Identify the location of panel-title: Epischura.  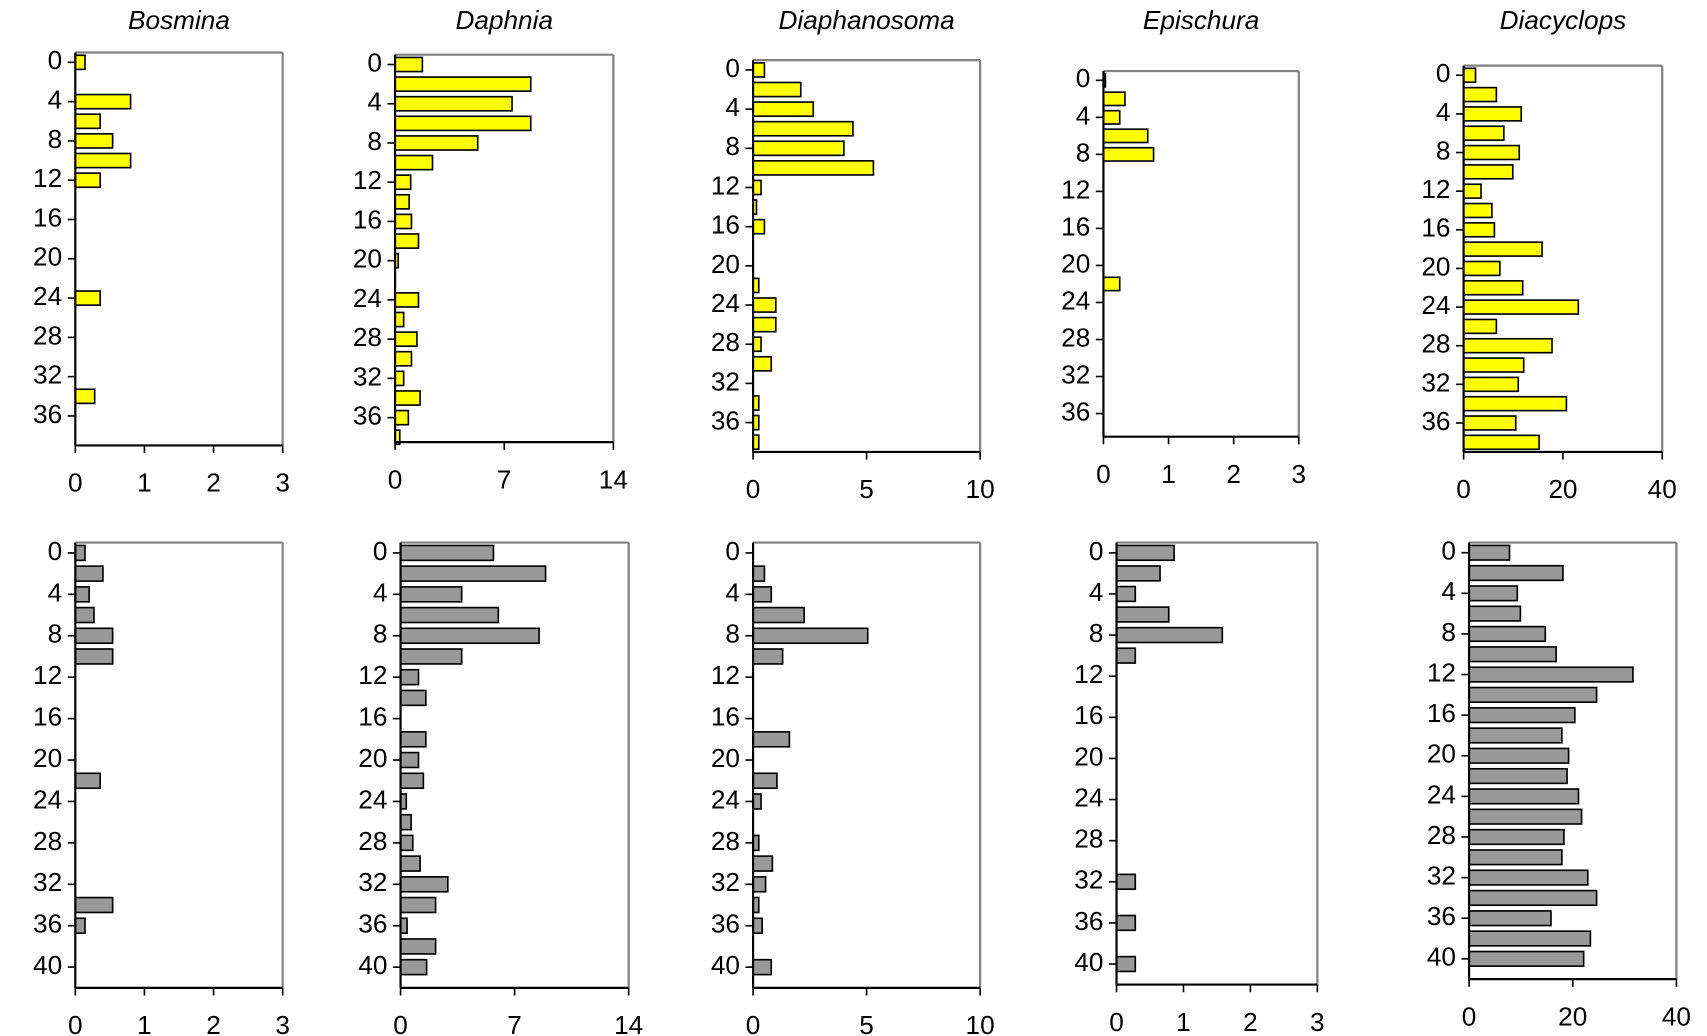
(1201, 20).